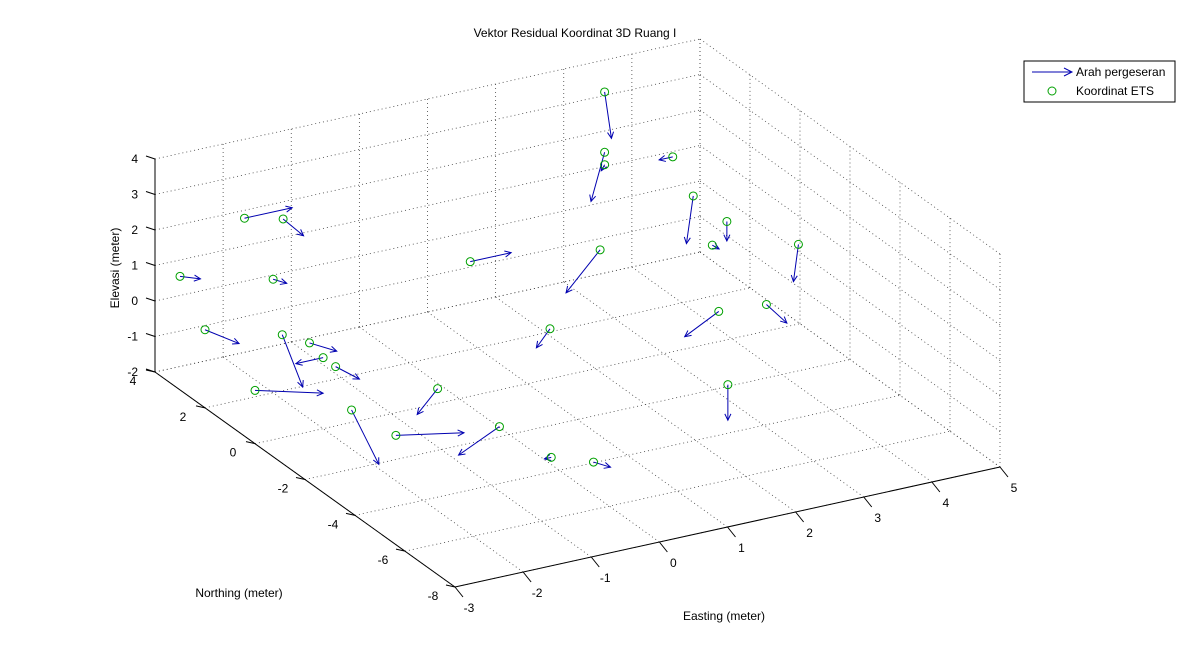 Image resolution: width=1184 pixels, height=656 pixels. I want to click on legend-label-circle: Koordinat ETS, so click(1115, 91).